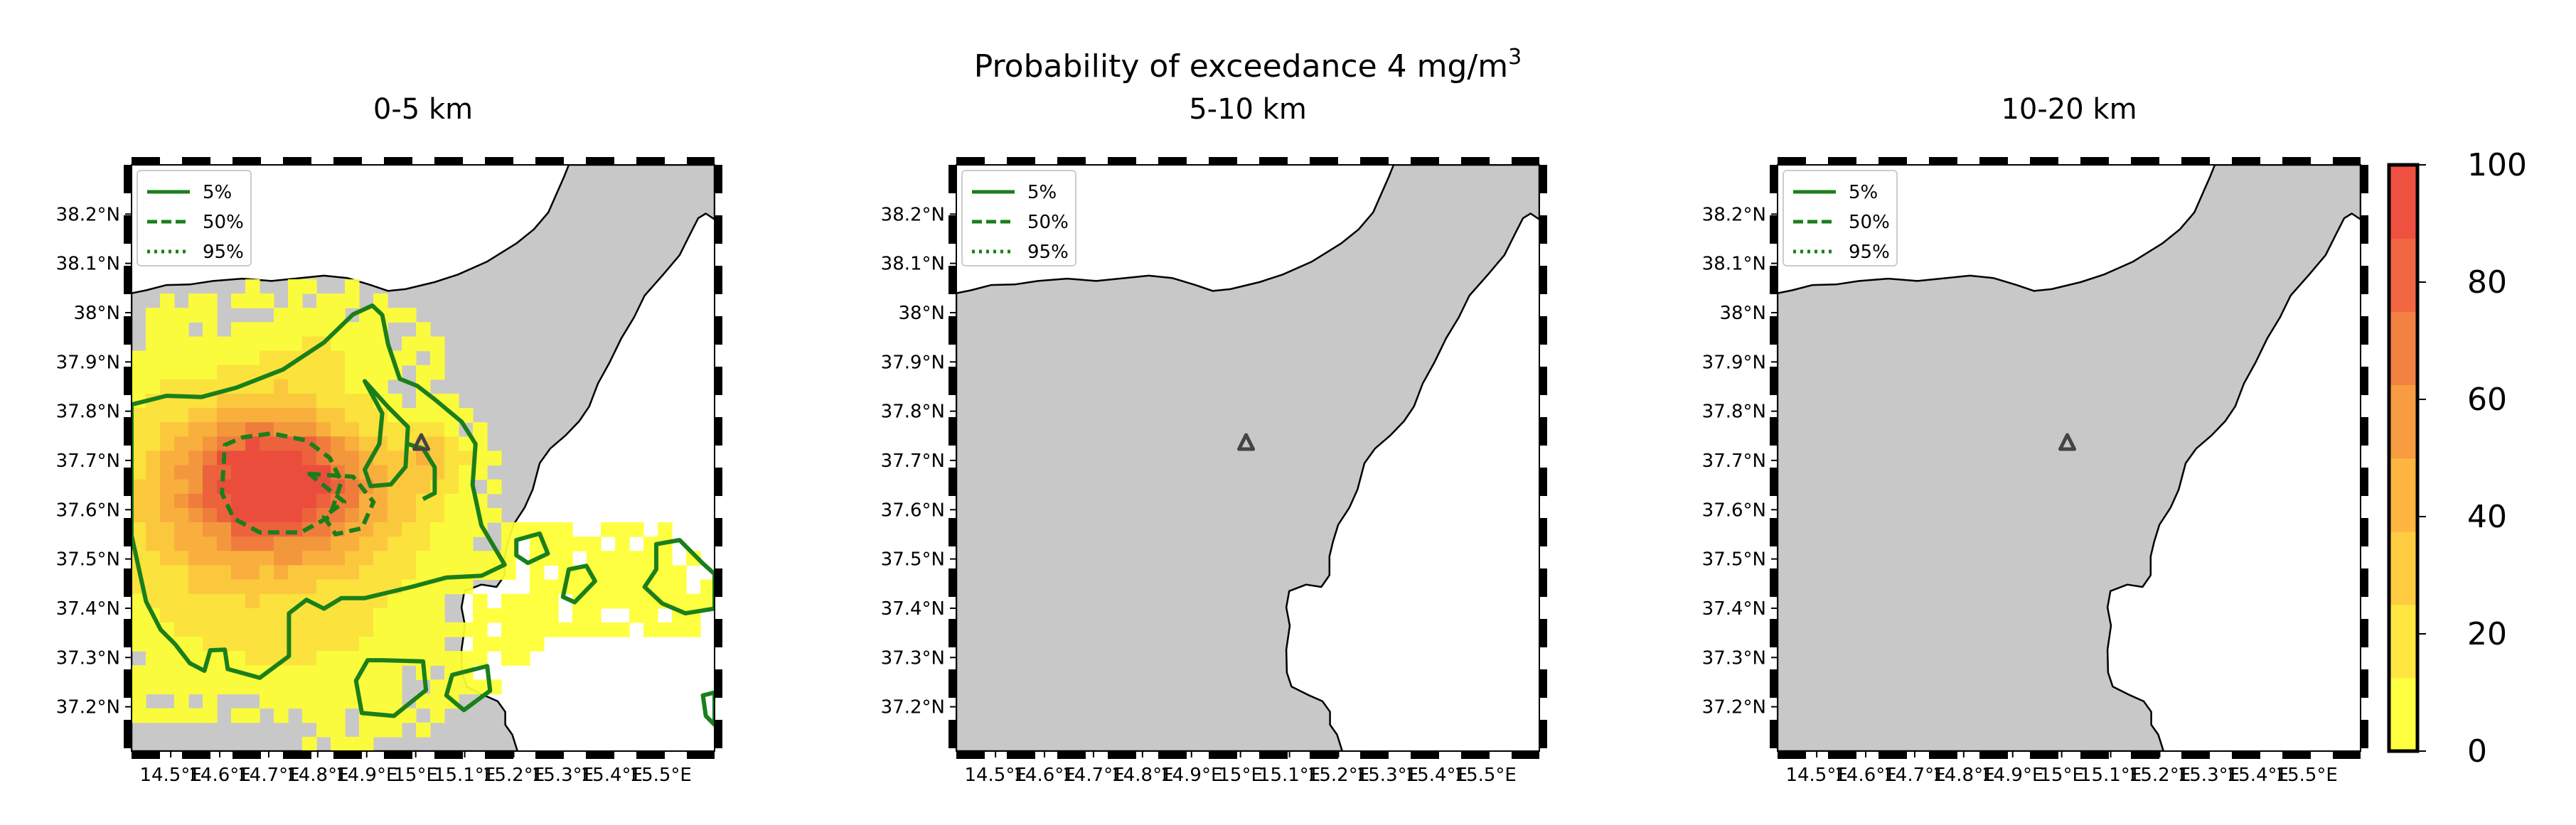 The height and width of the screenshot is (825, 2576). Describe the element at coordinates (423, 515) in the screenshot. I see `contour-lines` at that location.